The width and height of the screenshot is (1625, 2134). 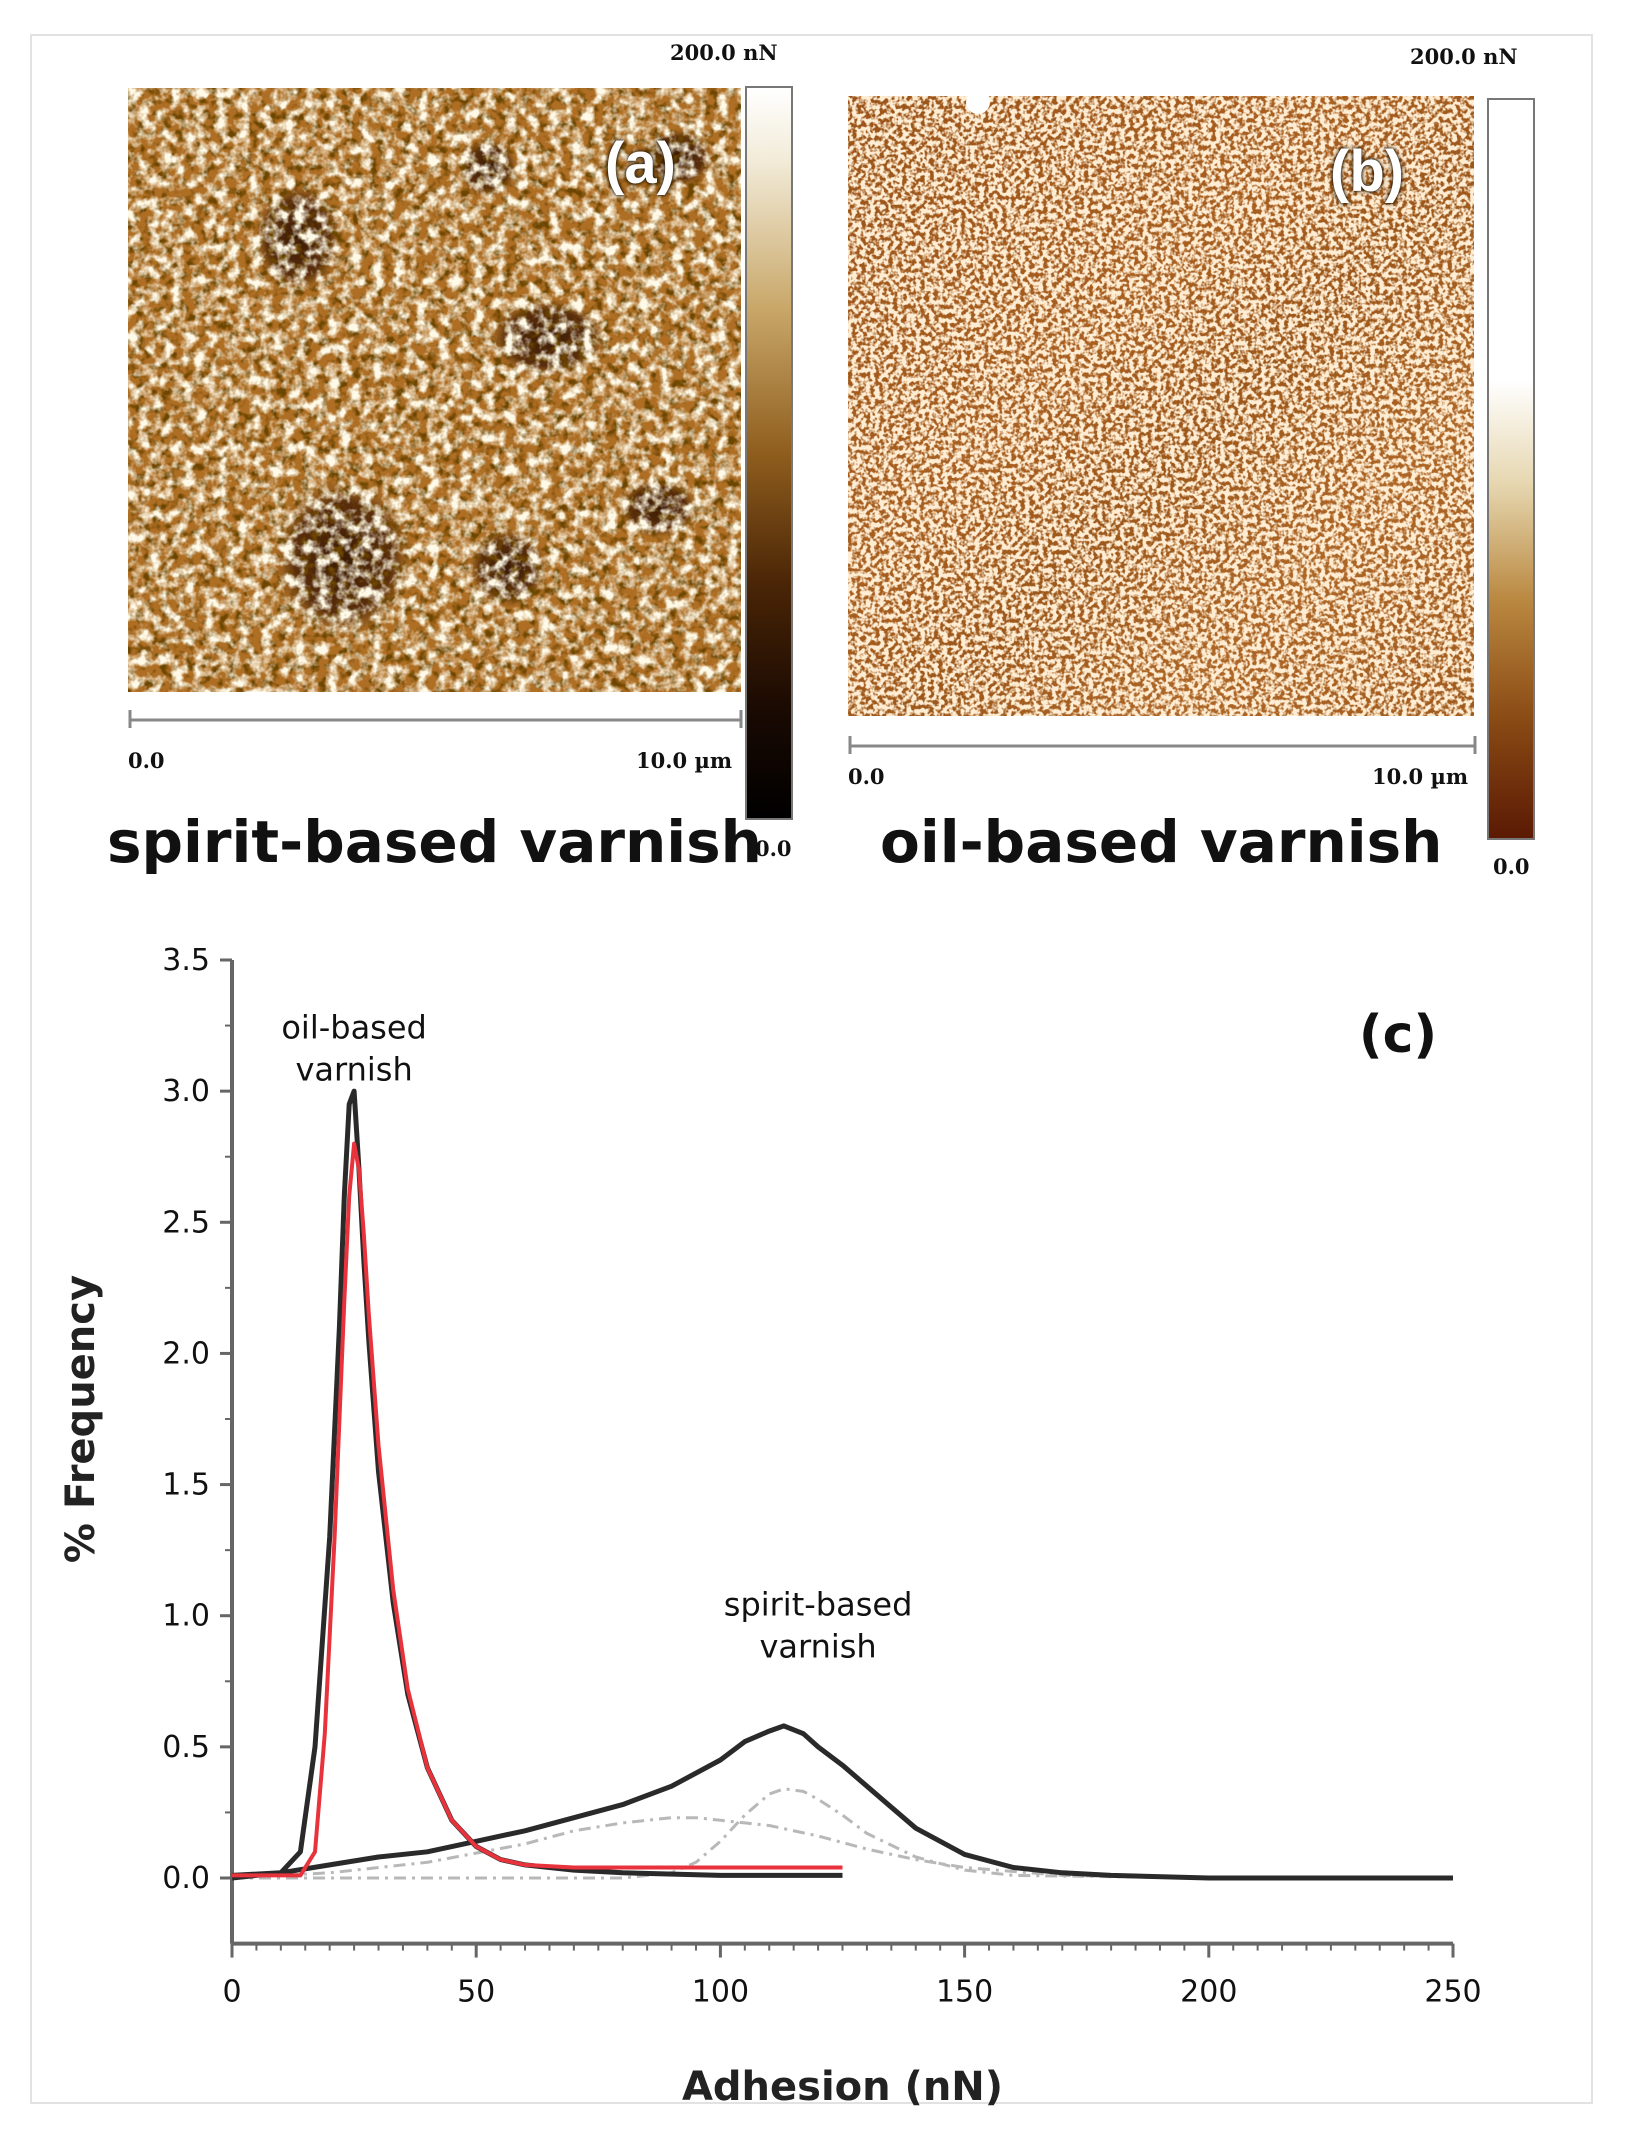 I want to click on y-tick-label: 2.0, so click(x=186, y=1353).